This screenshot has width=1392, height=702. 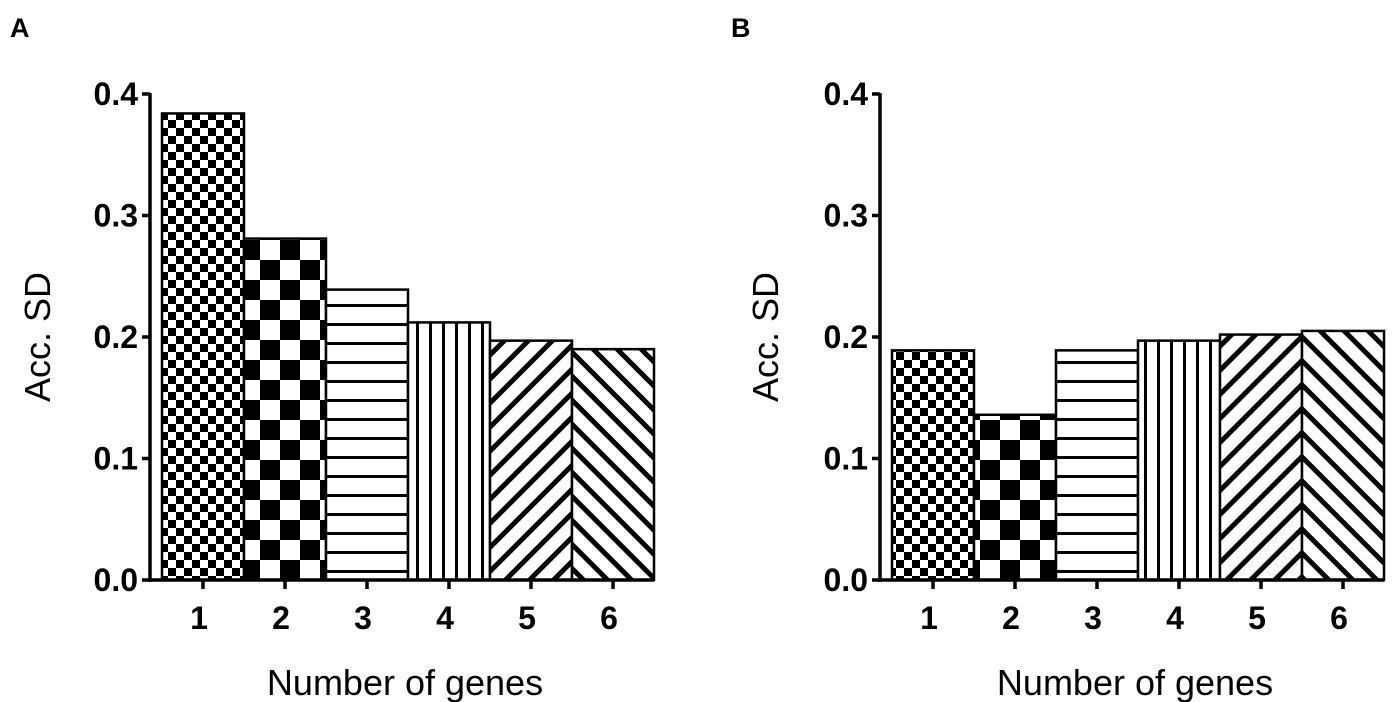 I want to click on panel-letter-b: B, so click(x=741, y=28).